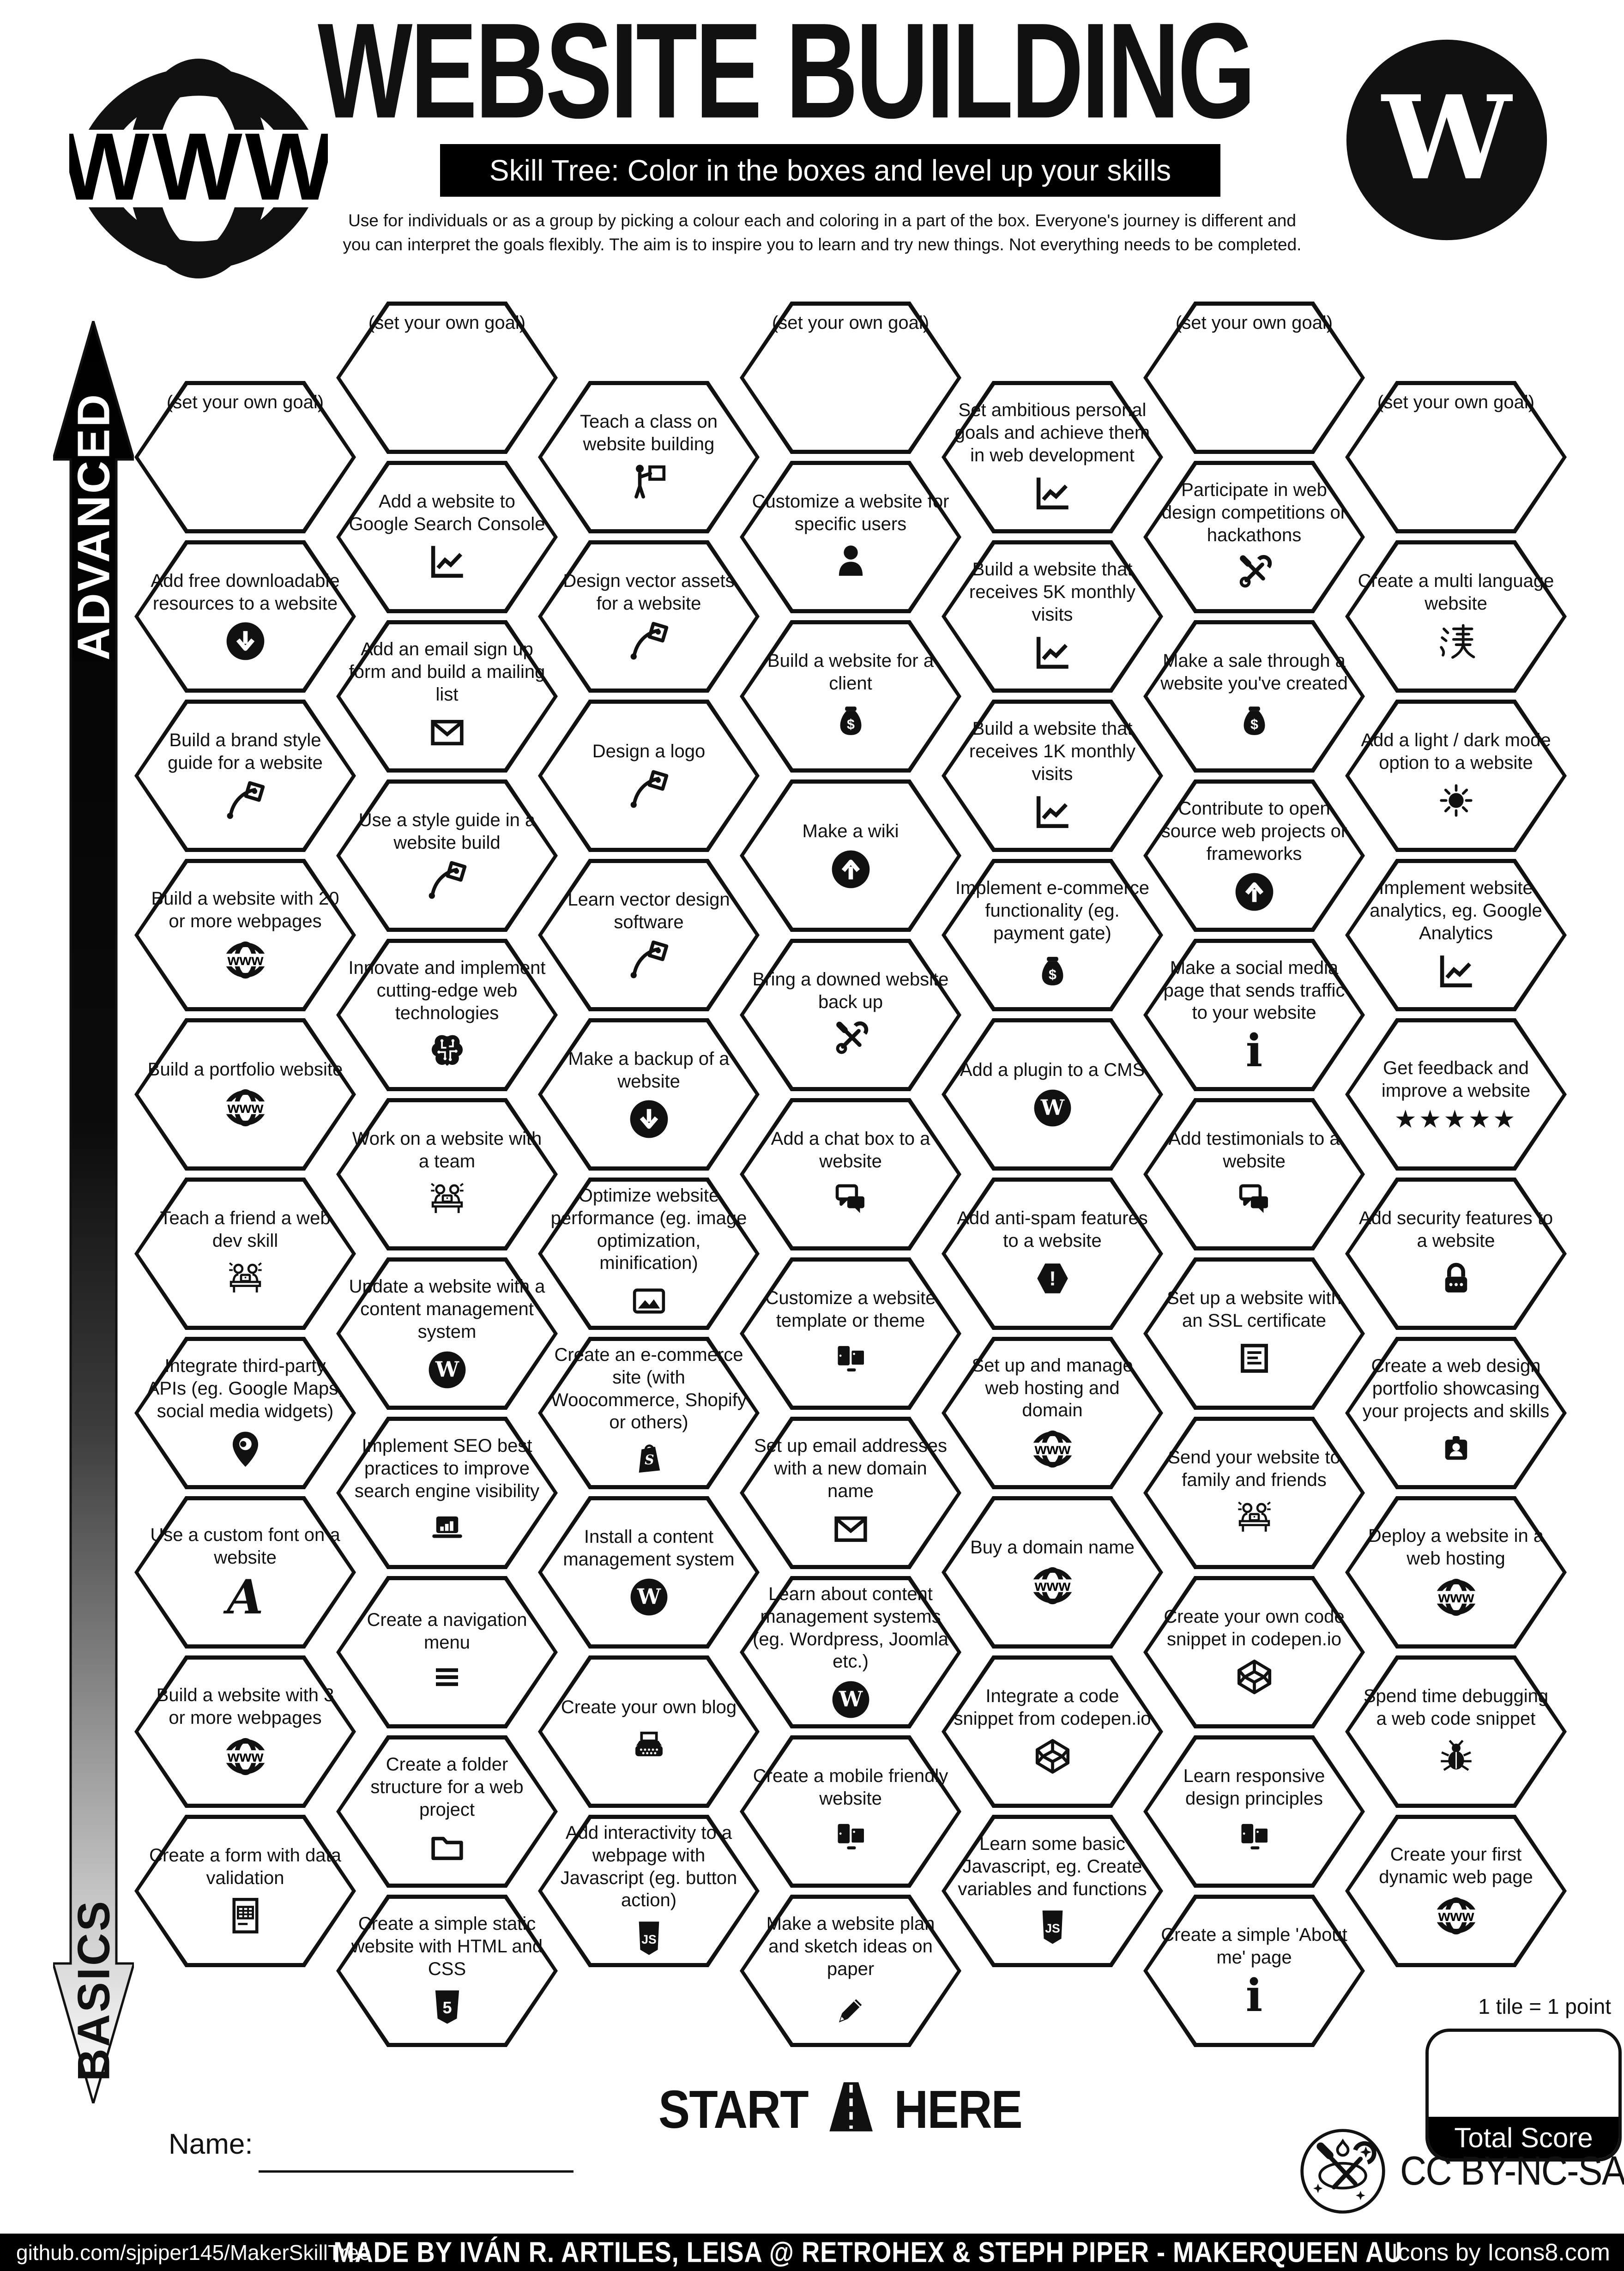 The width and height of the screenshot is (1624, 2271). I want to click on hex-tile: Set up and manage web hosting and domain, so click(1052, 1413).